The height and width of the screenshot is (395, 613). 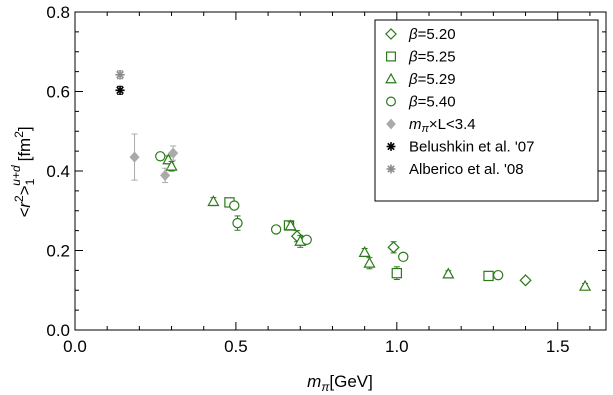 What do you see at coordinates (30, 181) in the screenshot?
I see `y-axis-label-sub: 1` at bounding box center [30, 181].